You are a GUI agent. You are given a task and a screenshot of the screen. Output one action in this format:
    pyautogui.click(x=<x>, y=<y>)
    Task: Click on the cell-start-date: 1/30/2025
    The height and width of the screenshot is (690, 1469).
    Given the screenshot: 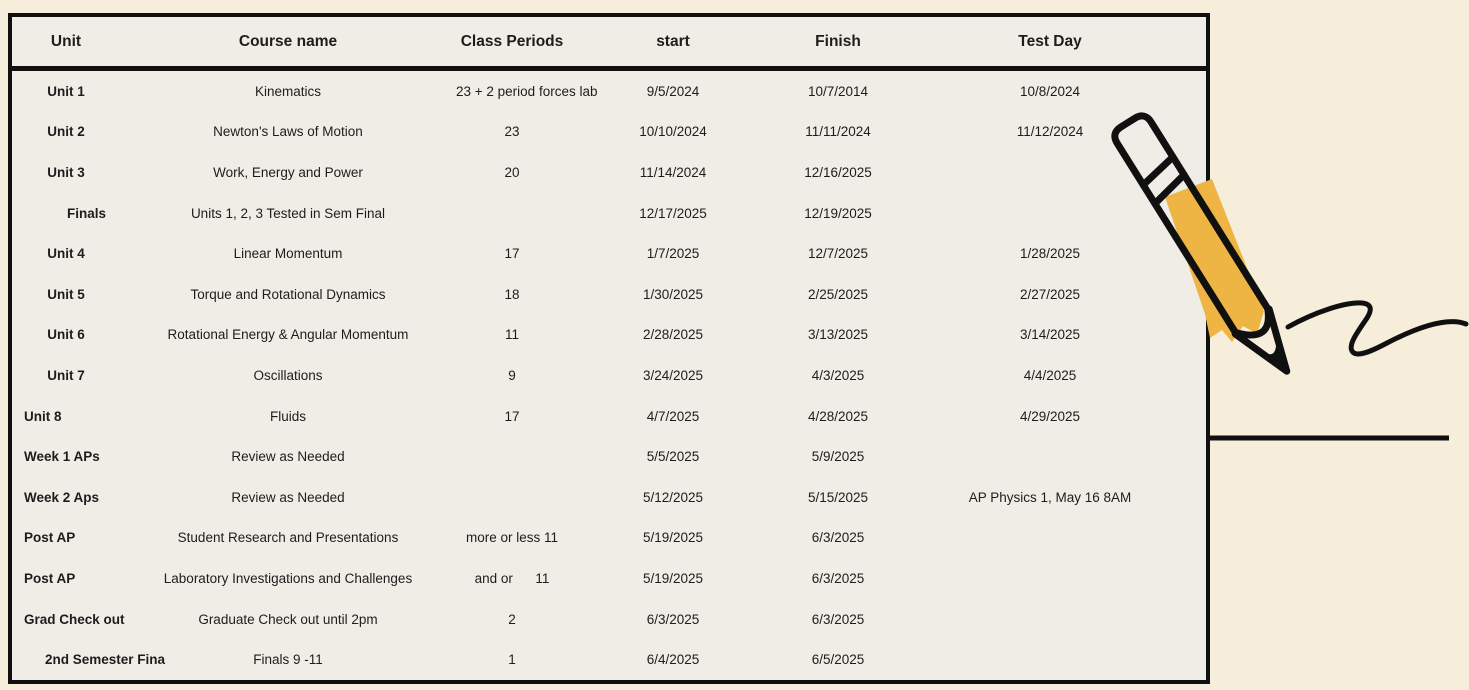 What is the action you would take?
    pyautogui.click(x=673, y=294)
    